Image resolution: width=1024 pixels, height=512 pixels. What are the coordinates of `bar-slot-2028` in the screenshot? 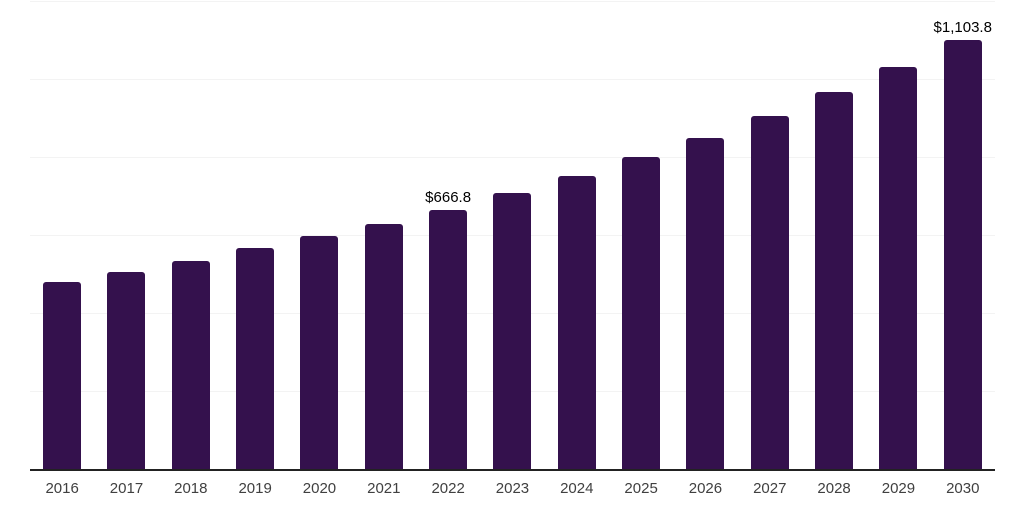 It's located at (834, 236).